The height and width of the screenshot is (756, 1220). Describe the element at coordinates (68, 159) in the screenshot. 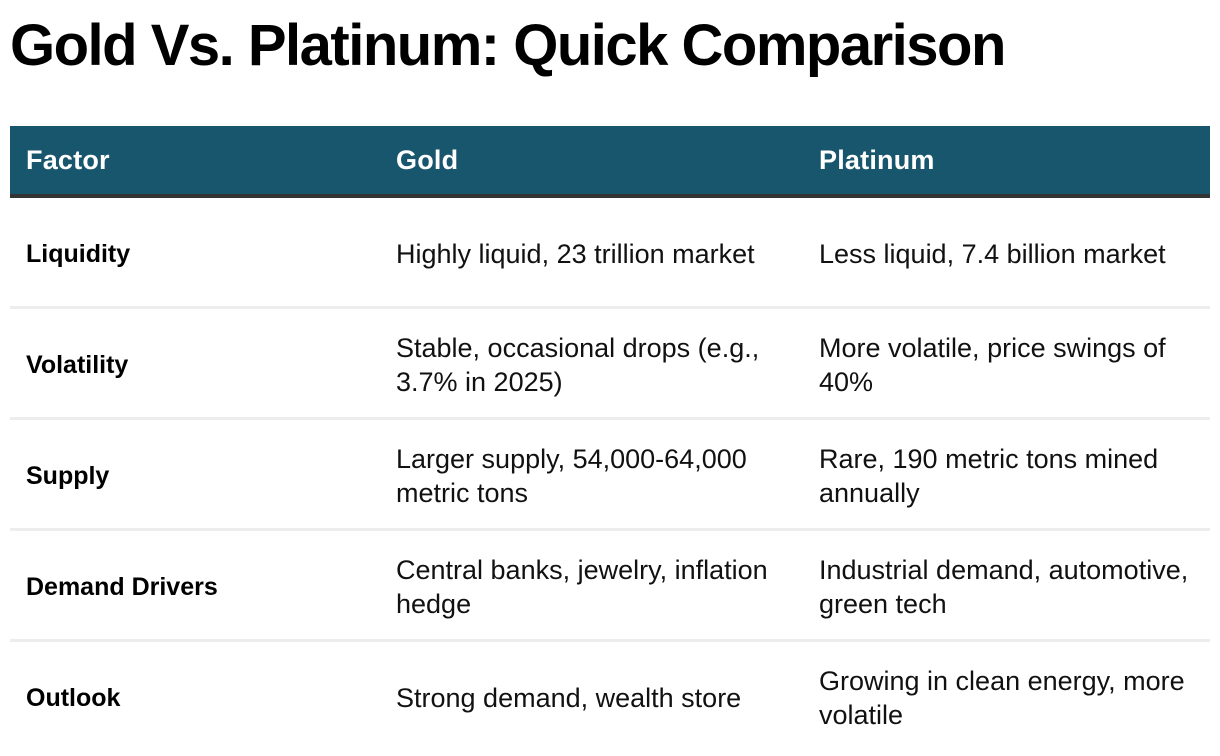

I see `column-header-factor: Factor` at that location.